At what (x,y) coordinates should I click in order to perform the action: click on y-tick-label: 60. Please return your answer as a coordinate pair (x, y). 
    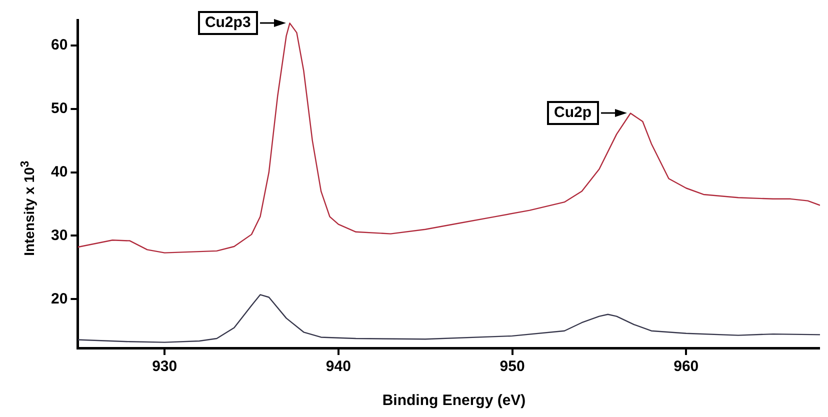
    Looking at the image, I should click on (59, 45).